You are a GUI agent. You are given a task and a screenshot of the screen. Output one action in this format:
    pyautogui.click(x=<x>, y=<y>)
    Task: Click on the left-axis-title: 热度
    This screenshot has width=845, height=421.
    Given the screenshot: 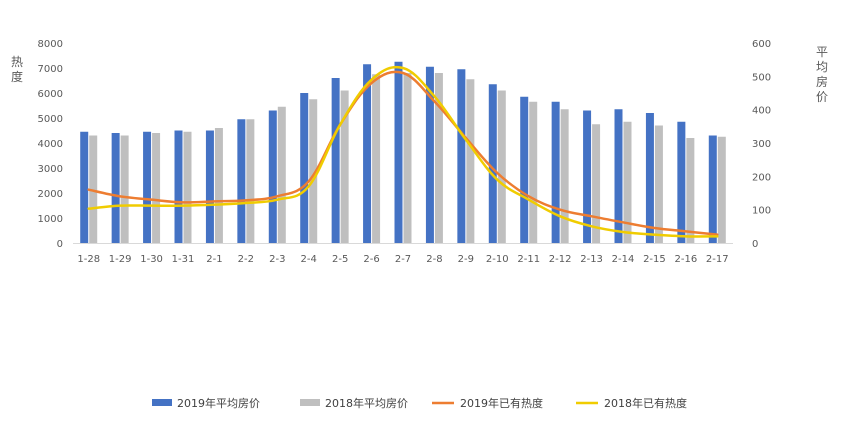 What is the action you would take?
    pyautogui.click(x=17, y=69)
    